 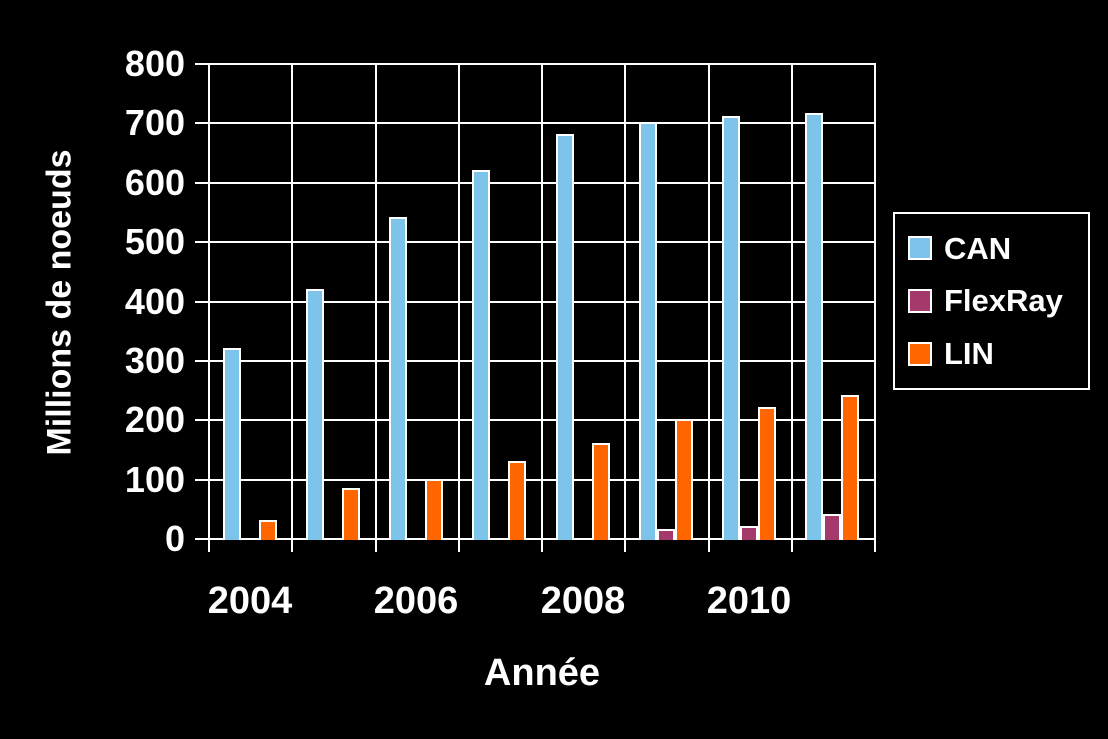 I want to click on legend-item-can: CAN, so click(x=998, y=248).